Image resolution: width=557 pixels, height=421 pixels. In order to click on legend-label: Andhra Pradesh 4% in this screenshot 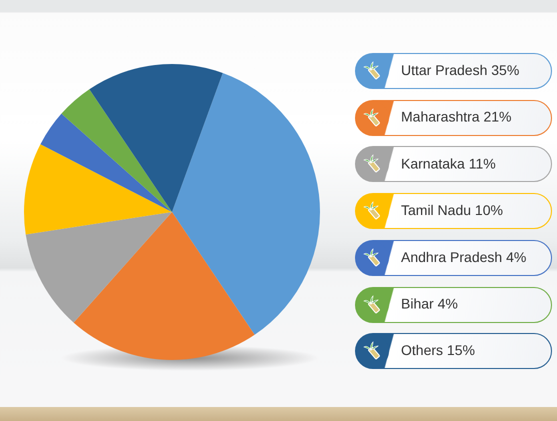, I will do `click(463, 256)`.